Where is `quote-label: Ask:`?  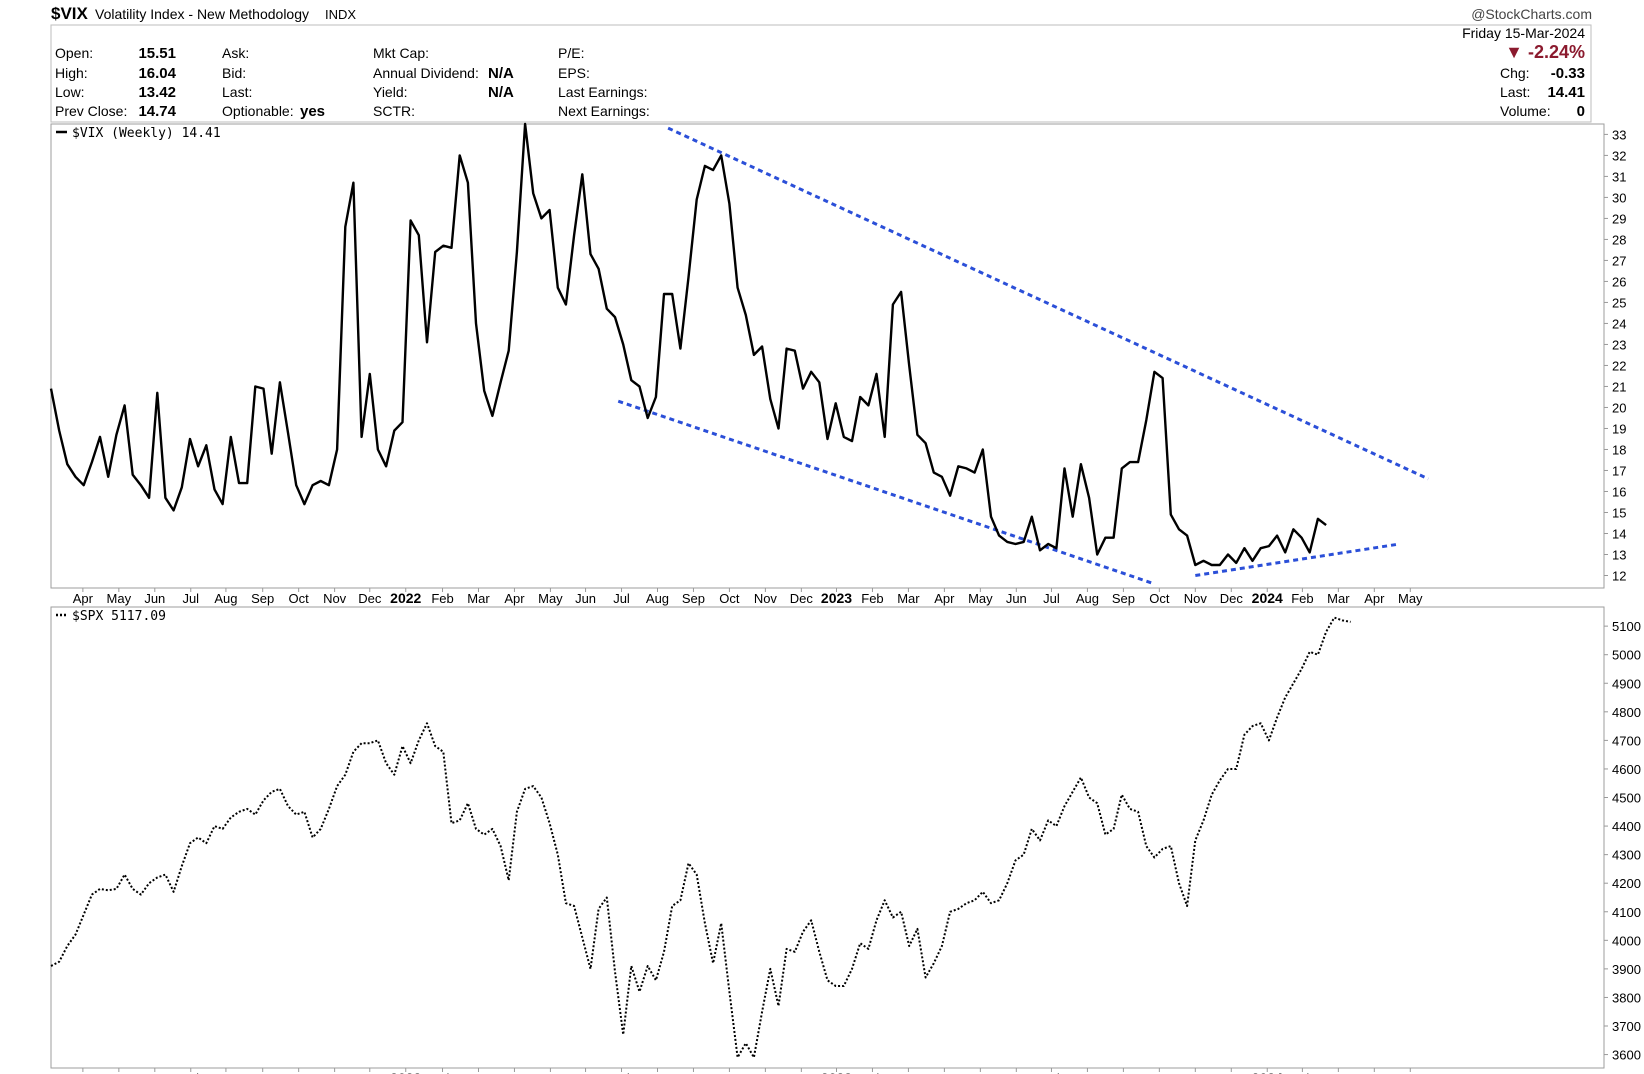
quote-label: Ask: is located at coordinates (235, 53).